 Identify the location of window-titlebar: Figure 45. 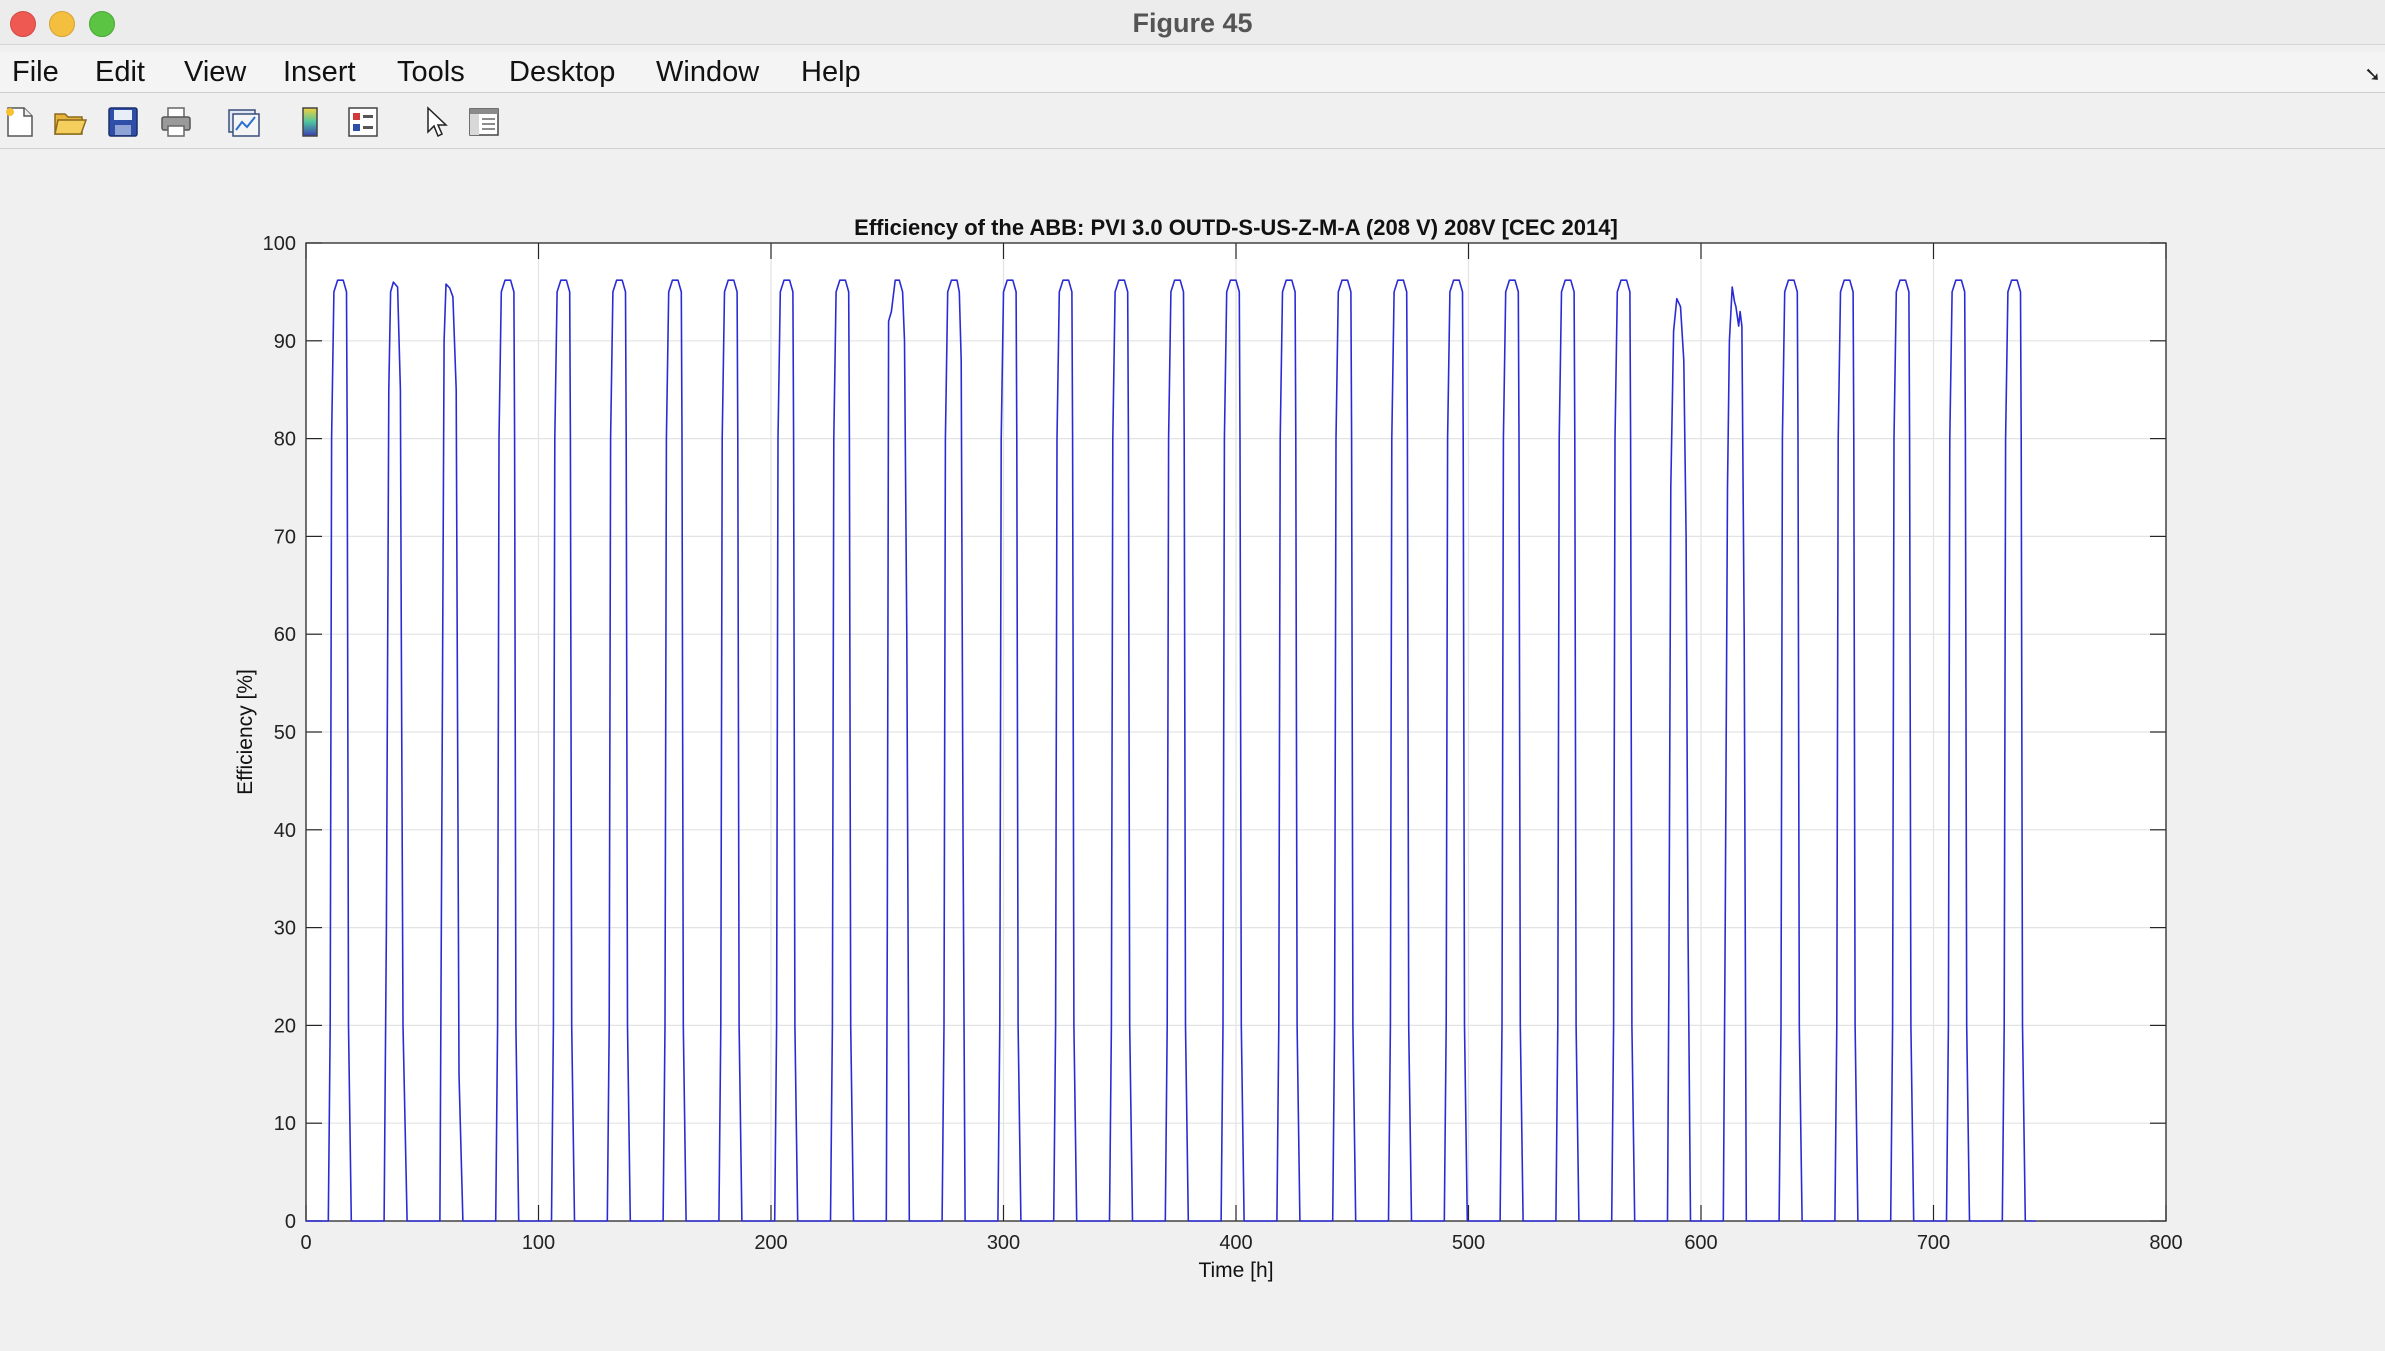
(1192, 22).